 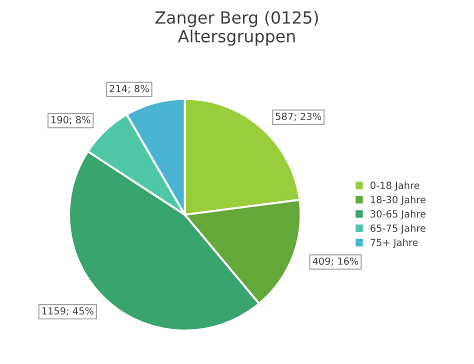 What do you see at coordinates (398, 229) in the screenshot?
I see `legend-label: 65-75 Jahre` at bounding box center [398, 229].